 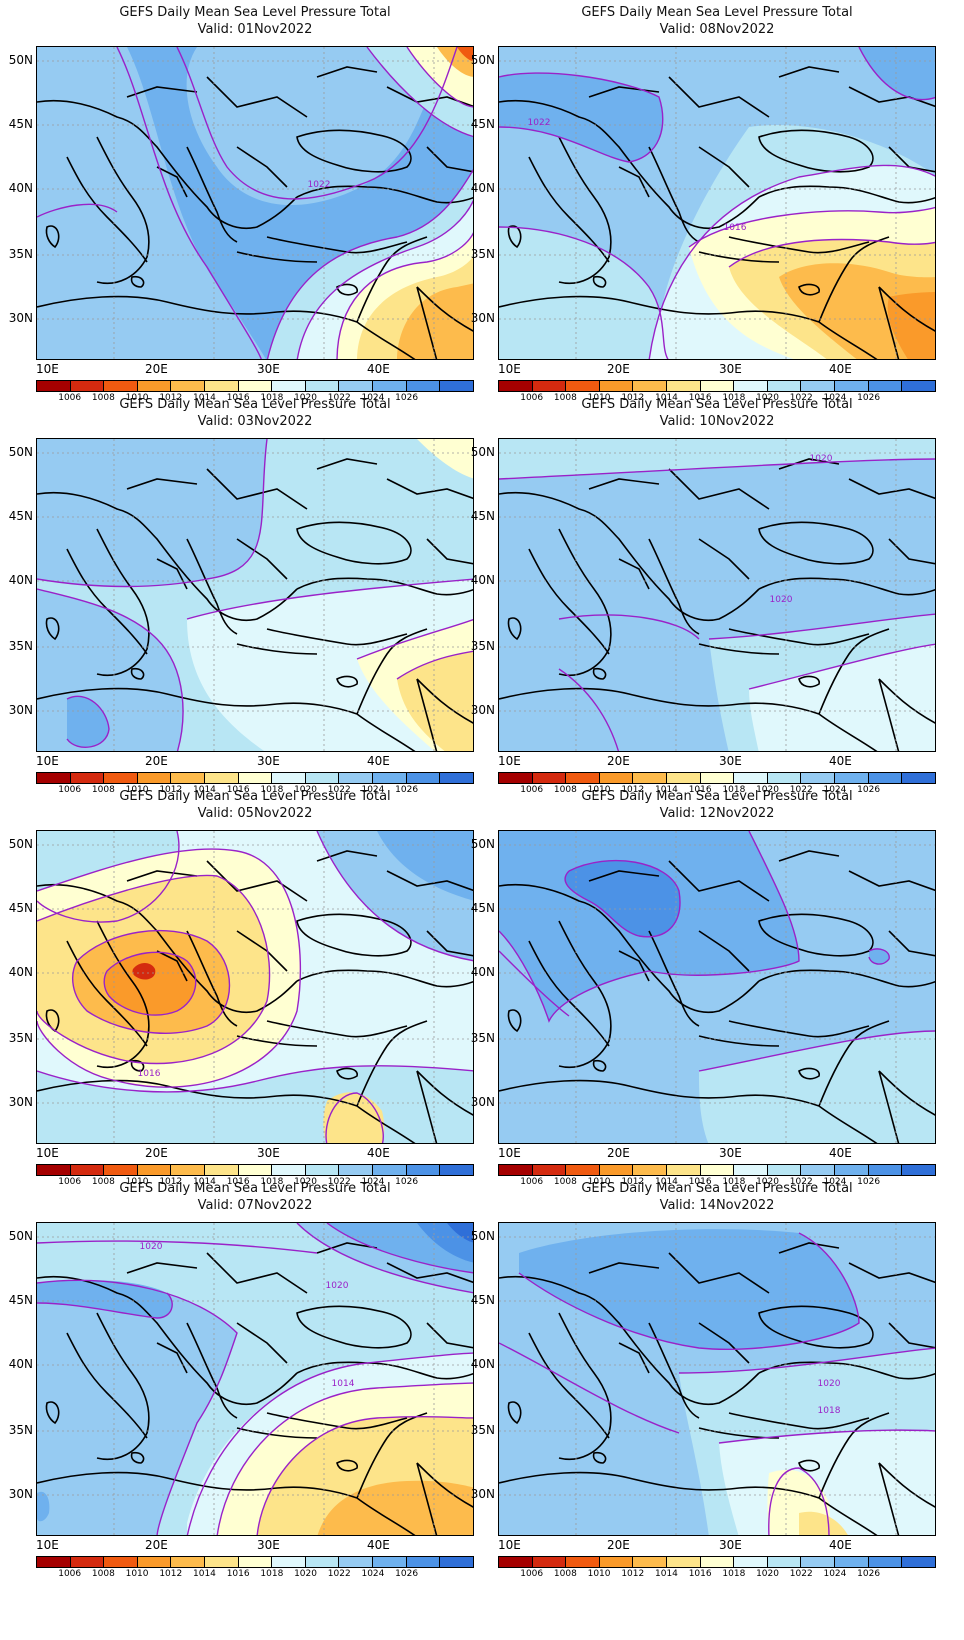 What do you see at coordinates (204, 398) in the screenshot?
I see `colorbar-level-label: 1014` at bounding box center [204, 398].